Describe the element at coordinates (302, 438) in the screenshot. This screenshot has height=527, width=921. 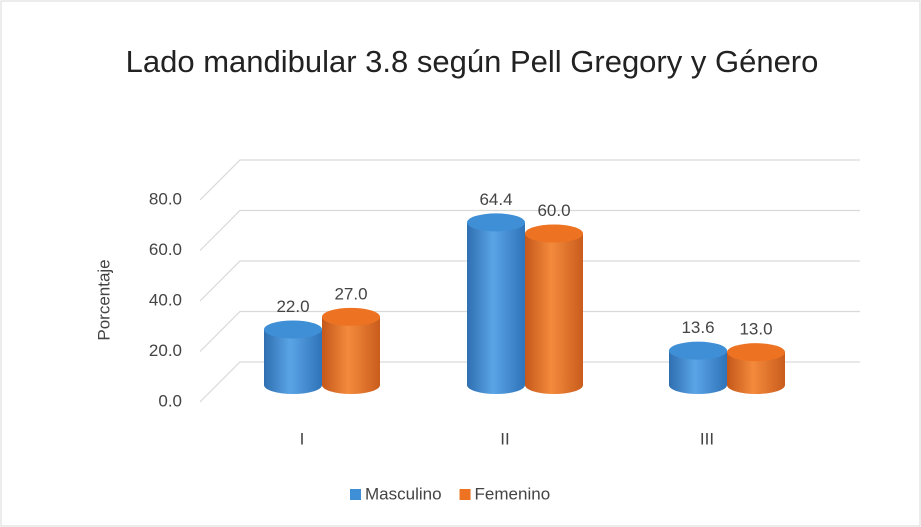
I see `x-tick-label: I` at that location.